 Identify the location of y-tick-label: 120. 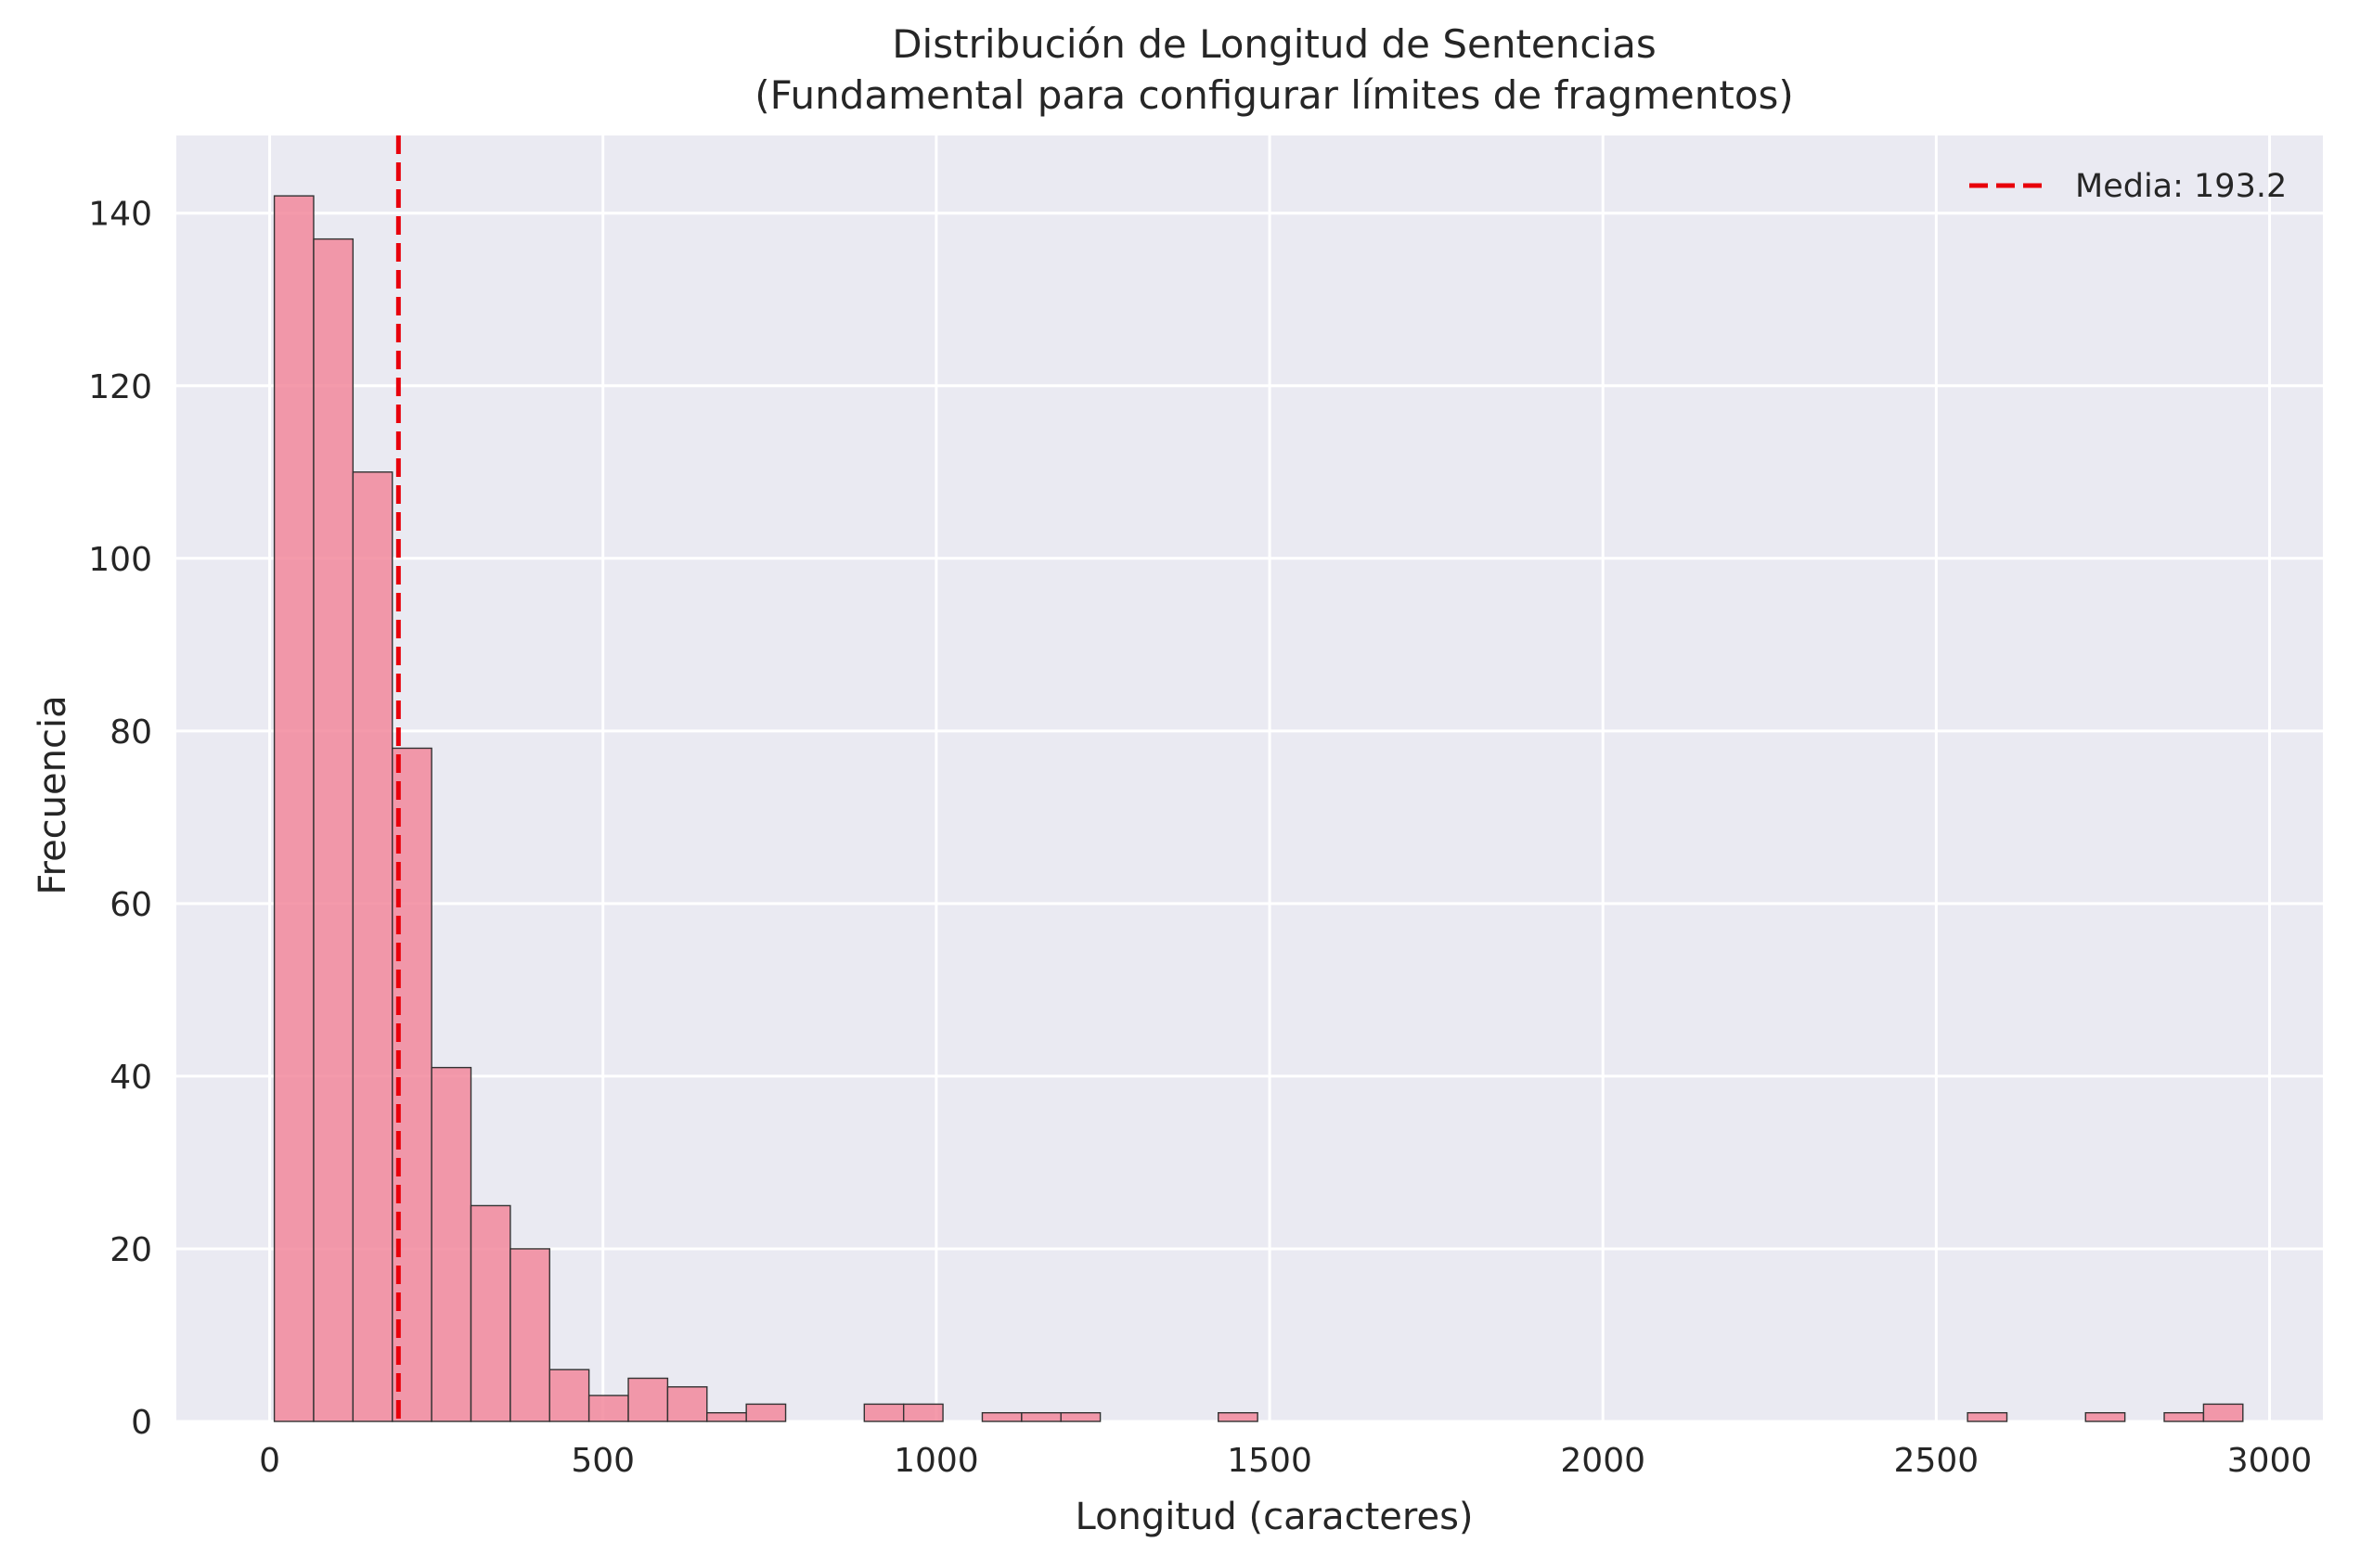
(120, 387).